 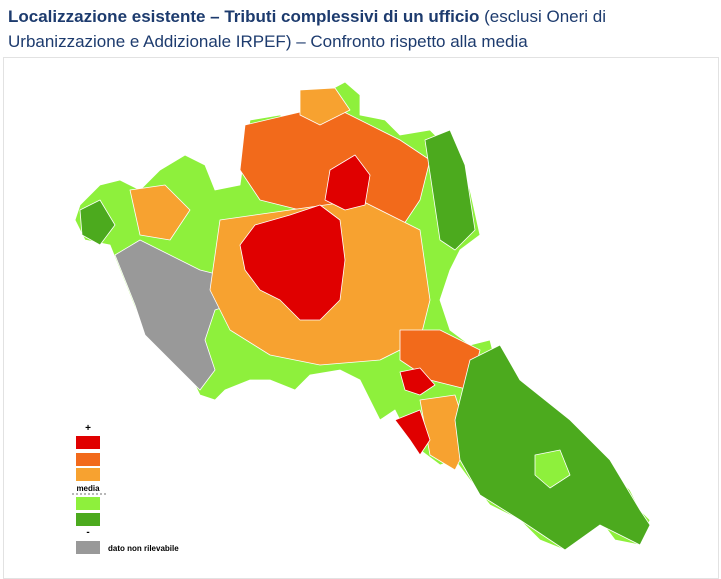 What do you see at coordinates (88, 488) in the screenshot?
I see `legend-label: media` at bounding box center [88, 488].